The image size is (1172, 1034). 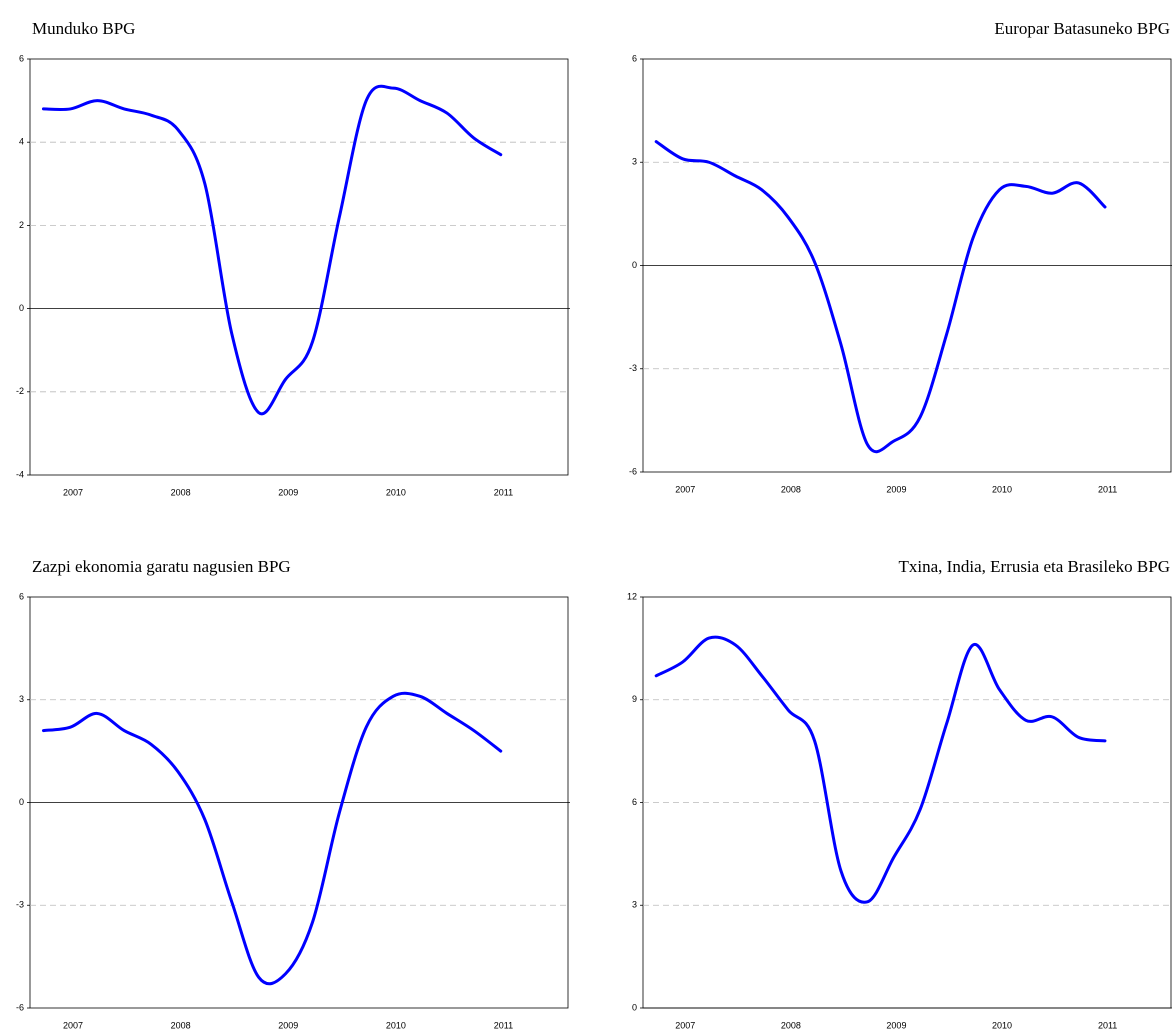 I want to click on y-tick-label: 4, so click(x=21, y=142).